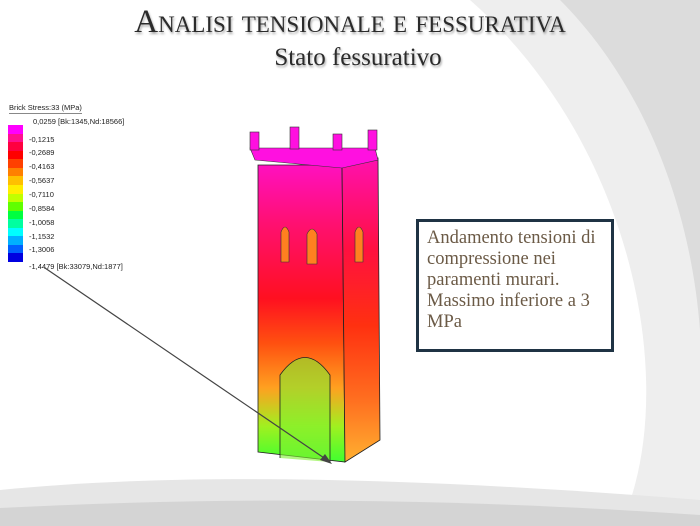 This screenshot has width=700, height=526. What do you see at coordinates (42, 208) in the screenshot?
I see `legend-label: -0,8584` at bounding box center [42, 208].